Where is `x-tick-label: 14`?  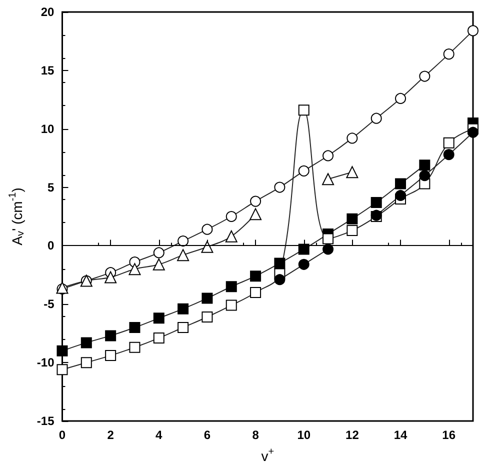 x-tick-label: 14 is located at coordinates (401, 435).